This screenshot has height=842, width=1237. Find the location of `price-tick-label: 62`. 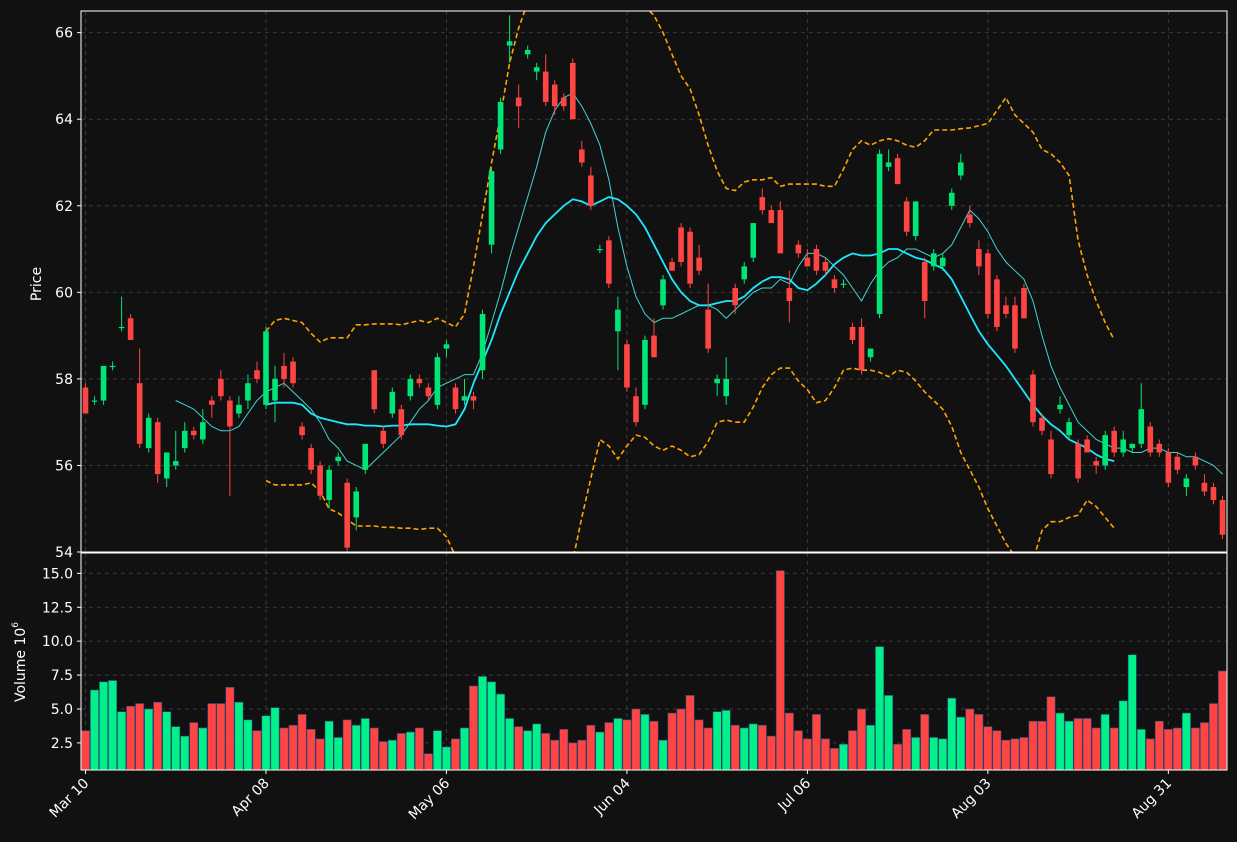

price-tick-label: 62 is located at coordinates (64, 207).